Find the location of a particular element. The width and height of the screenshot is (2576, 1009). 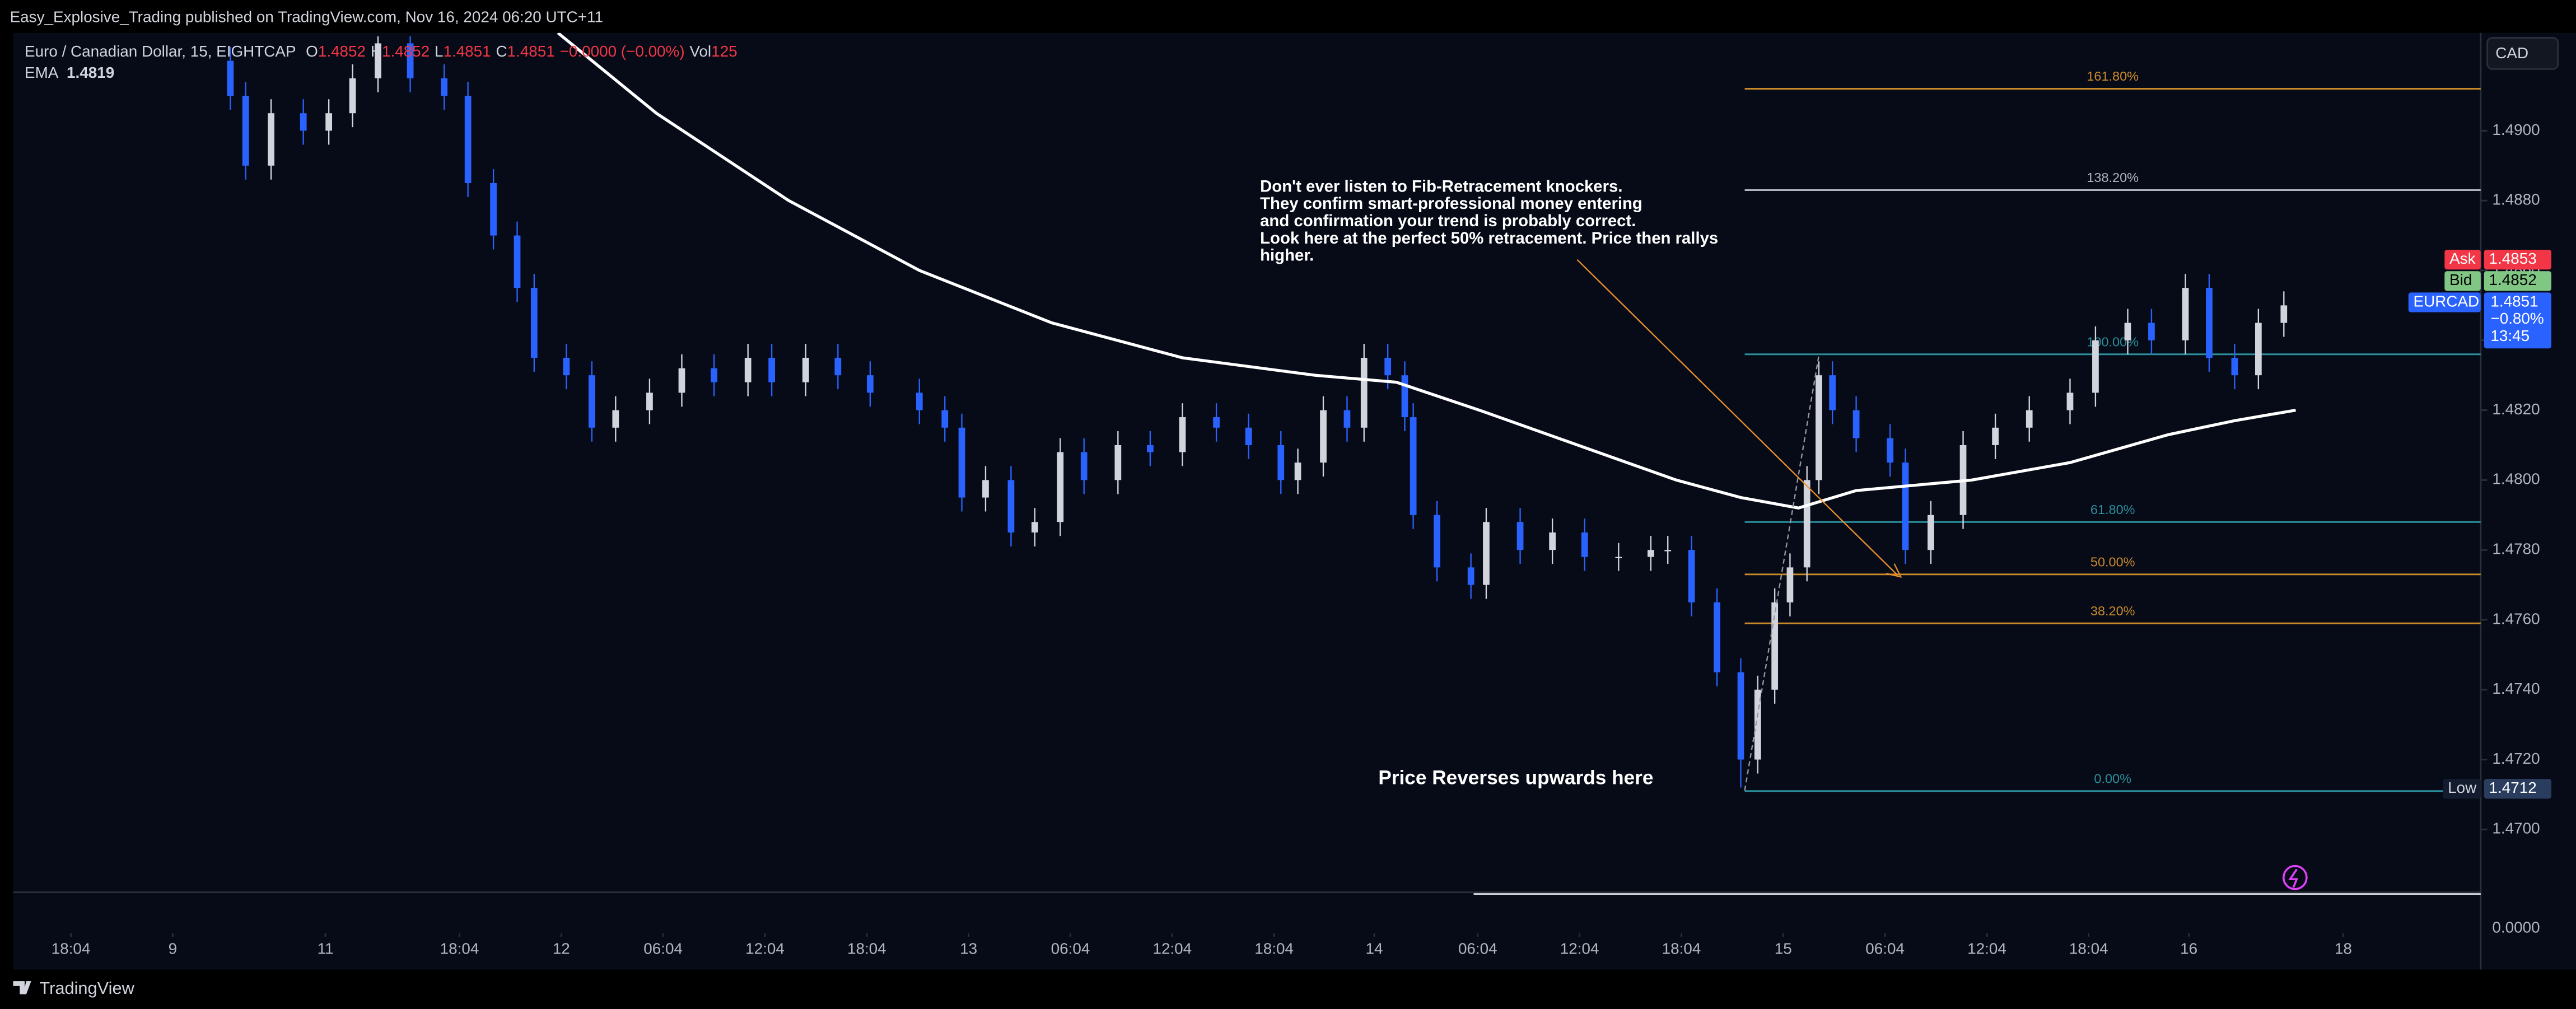

last-countdown: 13:45 is located at coordinates (2510, 336).